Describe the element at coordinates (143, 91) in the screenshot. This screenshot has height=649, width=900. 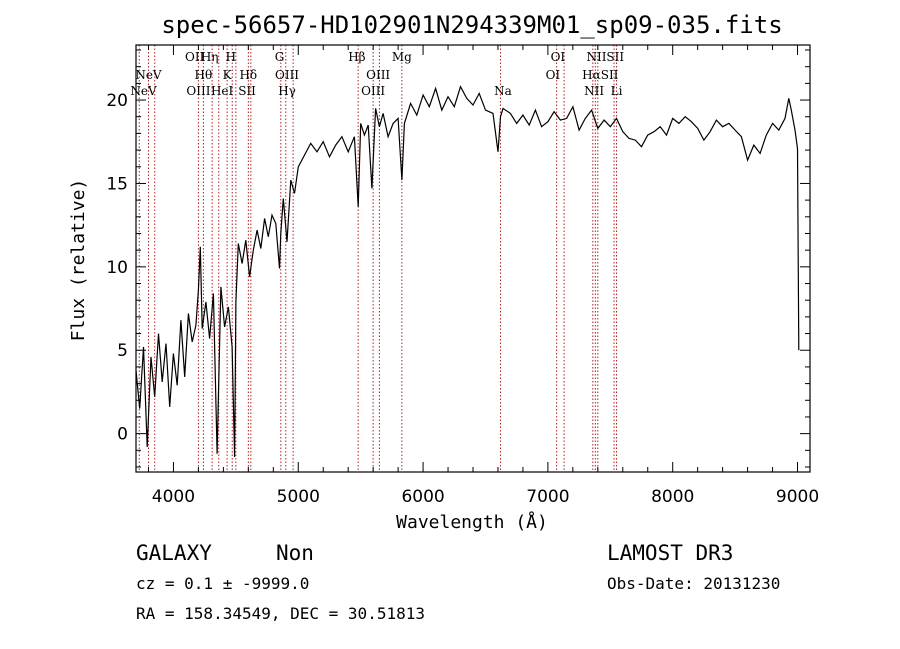
I see `line-label-1: NeV` at that location.